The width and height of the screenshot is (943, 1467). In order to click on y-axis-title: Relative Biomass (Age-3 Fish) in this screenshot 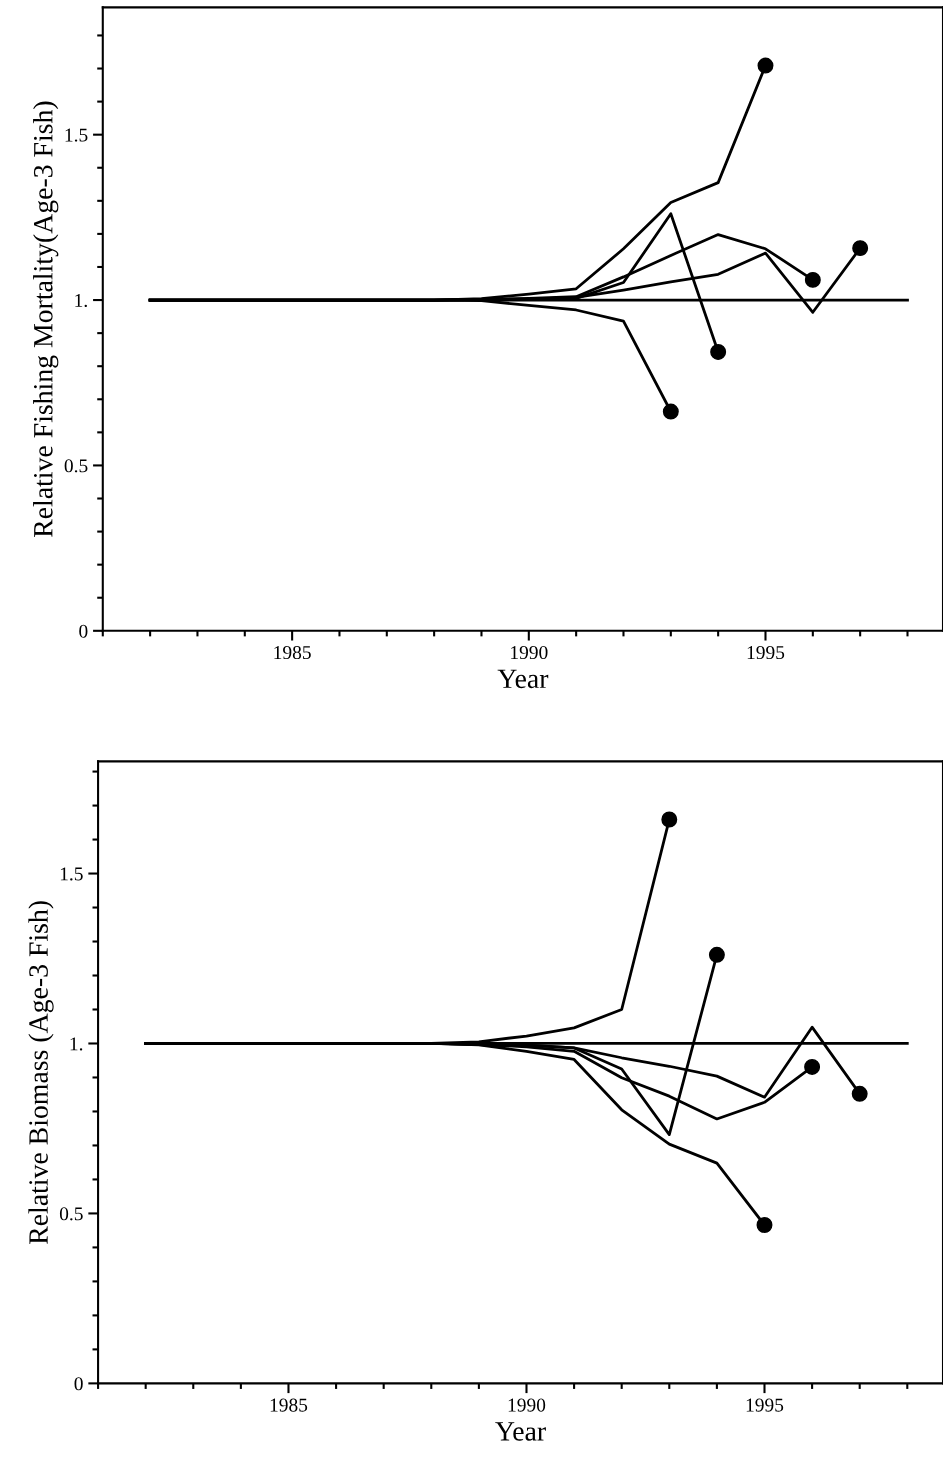, I will do `click(41, 1073)`.